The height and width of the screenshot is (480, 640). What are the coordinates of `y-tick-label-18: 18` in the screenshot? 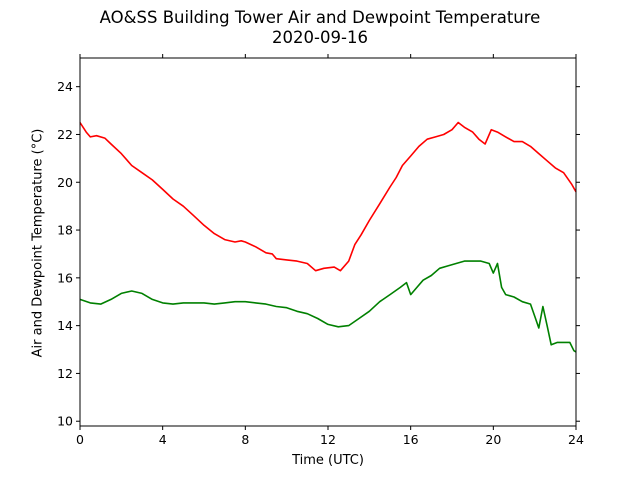 It's located at (65, 230).